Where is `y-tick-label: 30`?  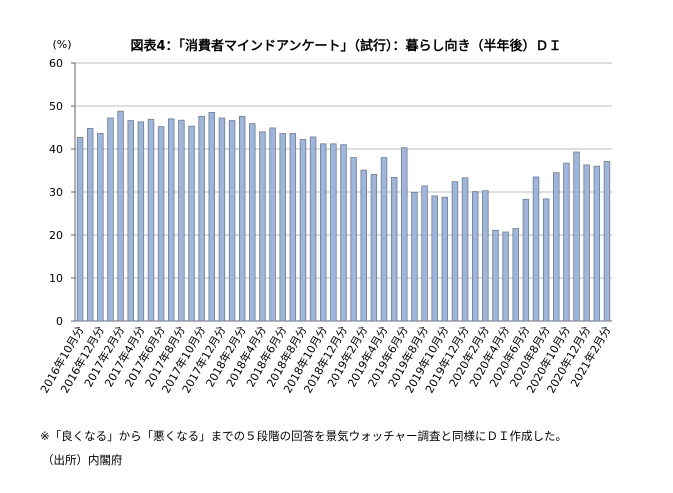 y-tick-label: 30 is located at coordinates (56, 192).